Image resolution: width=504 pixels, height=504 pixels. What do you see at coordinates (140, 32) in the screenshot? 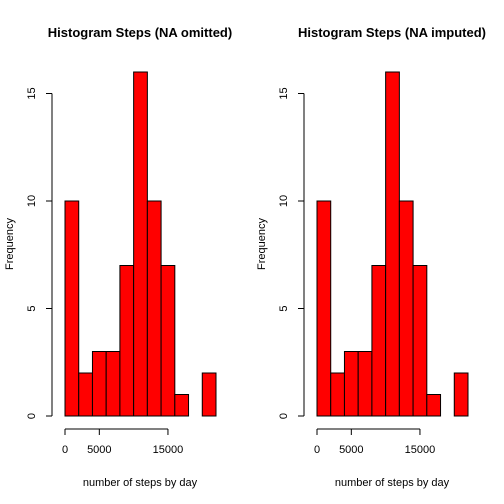
I see `chart-title: Histogram Steps (NA omitted)` at bounding box center [140, 32].